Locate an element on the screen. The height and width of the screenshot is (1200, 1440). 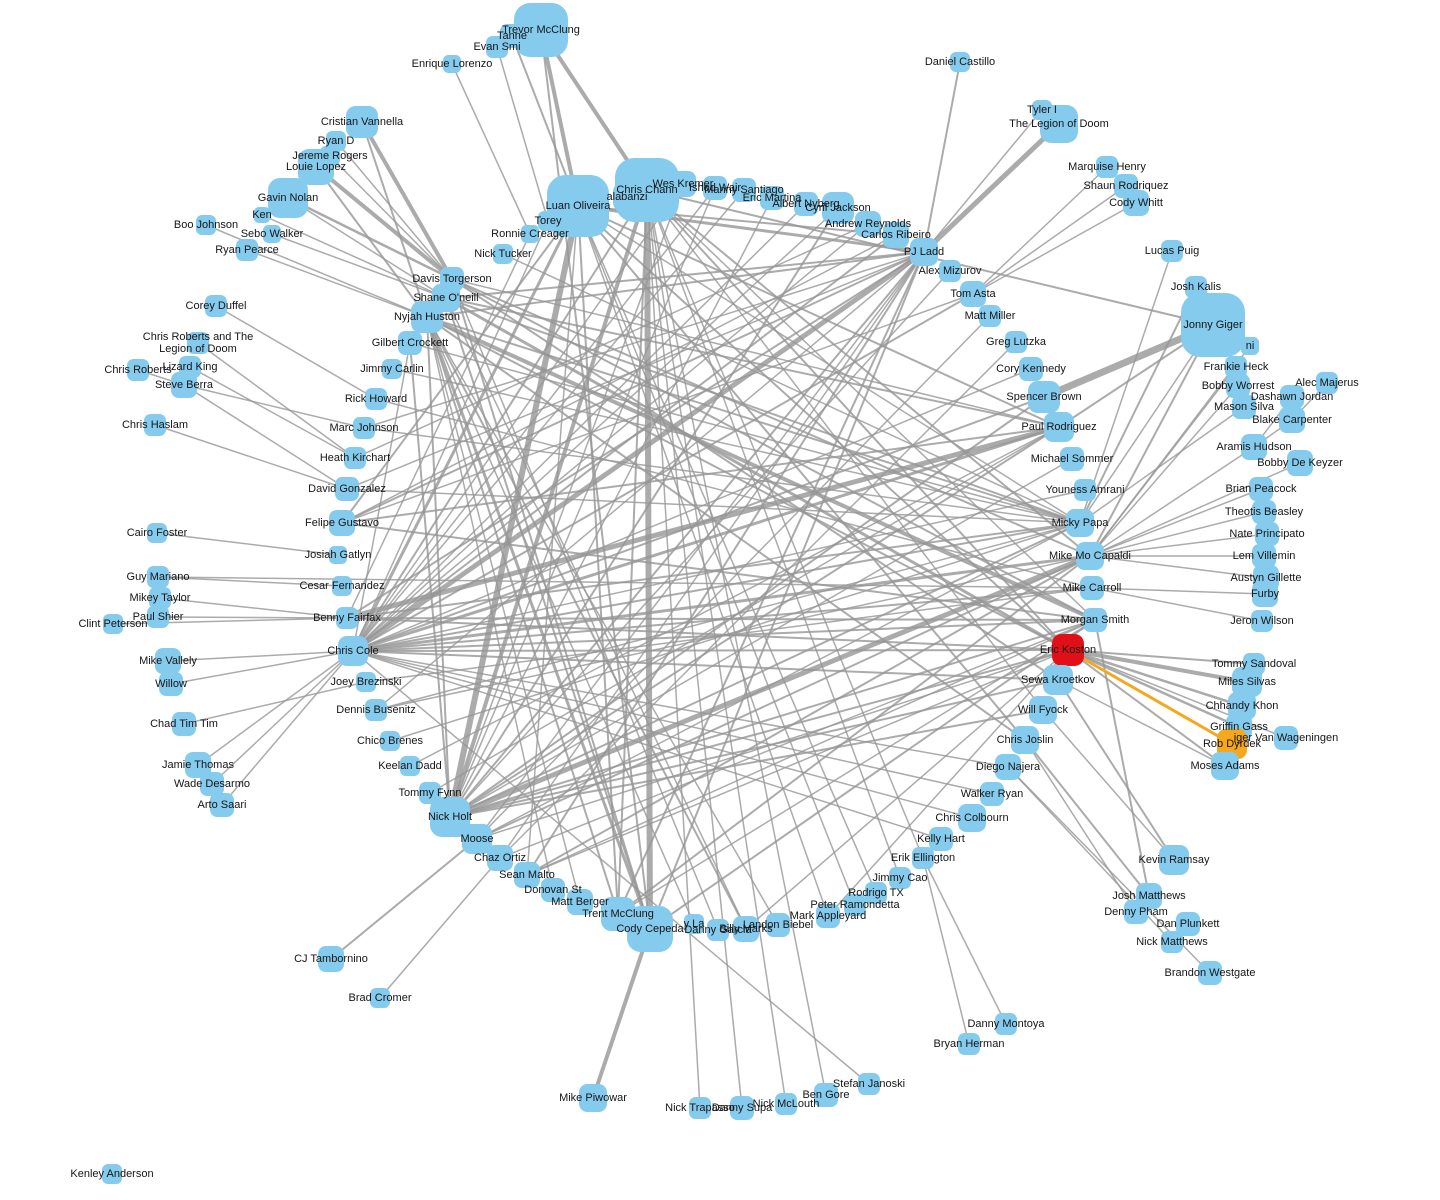
graph-node-denny-pham is located at coordinates (1136, 912).